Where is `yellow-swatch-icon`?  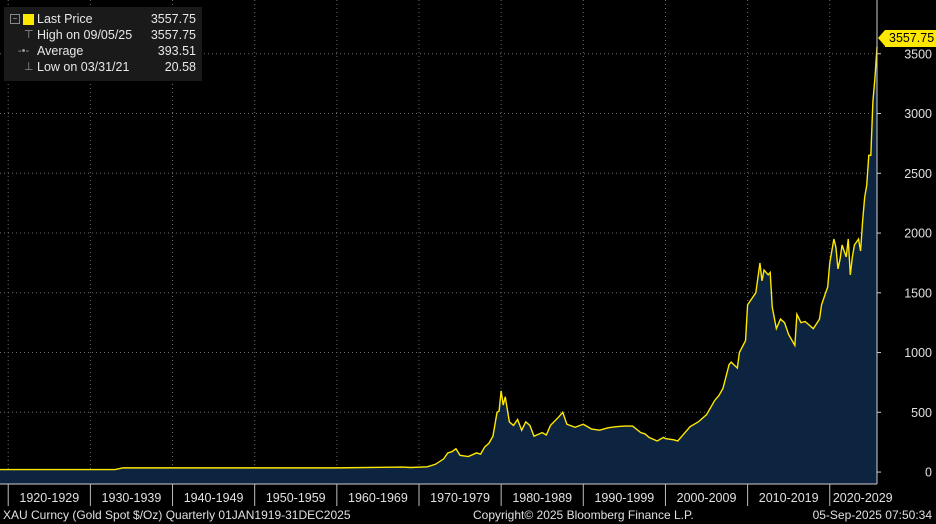
yellow-swatch-icon is located at coordinates (28, 19).